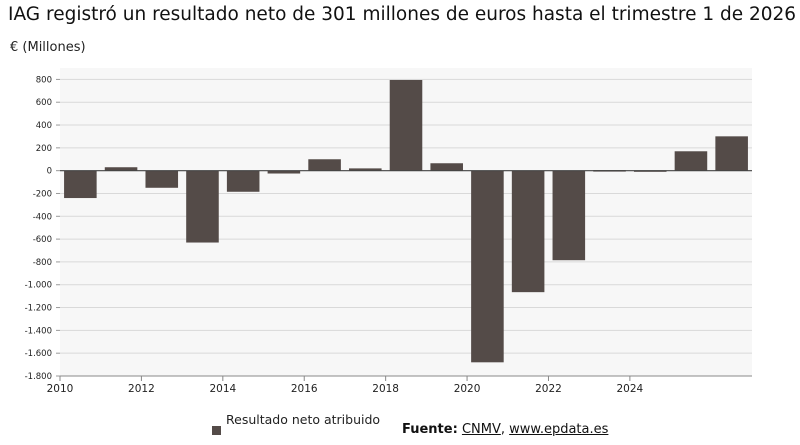  I want to click on y-tick-label: -600, so click(42, 240).